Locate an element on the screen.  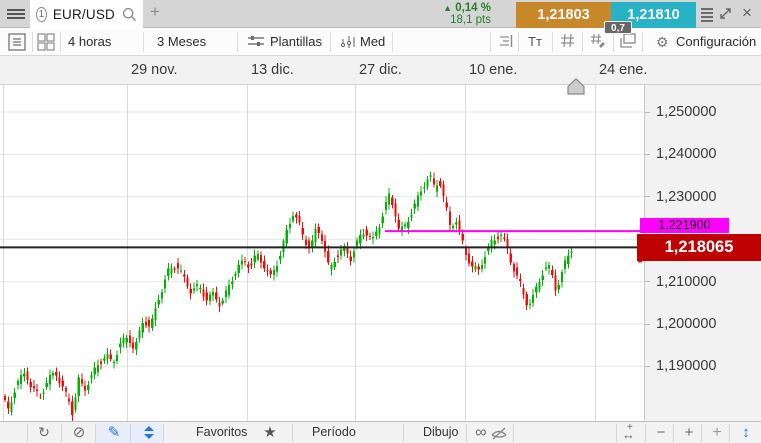
infinity-icon: ∞ is located at coordinates (481, 432).